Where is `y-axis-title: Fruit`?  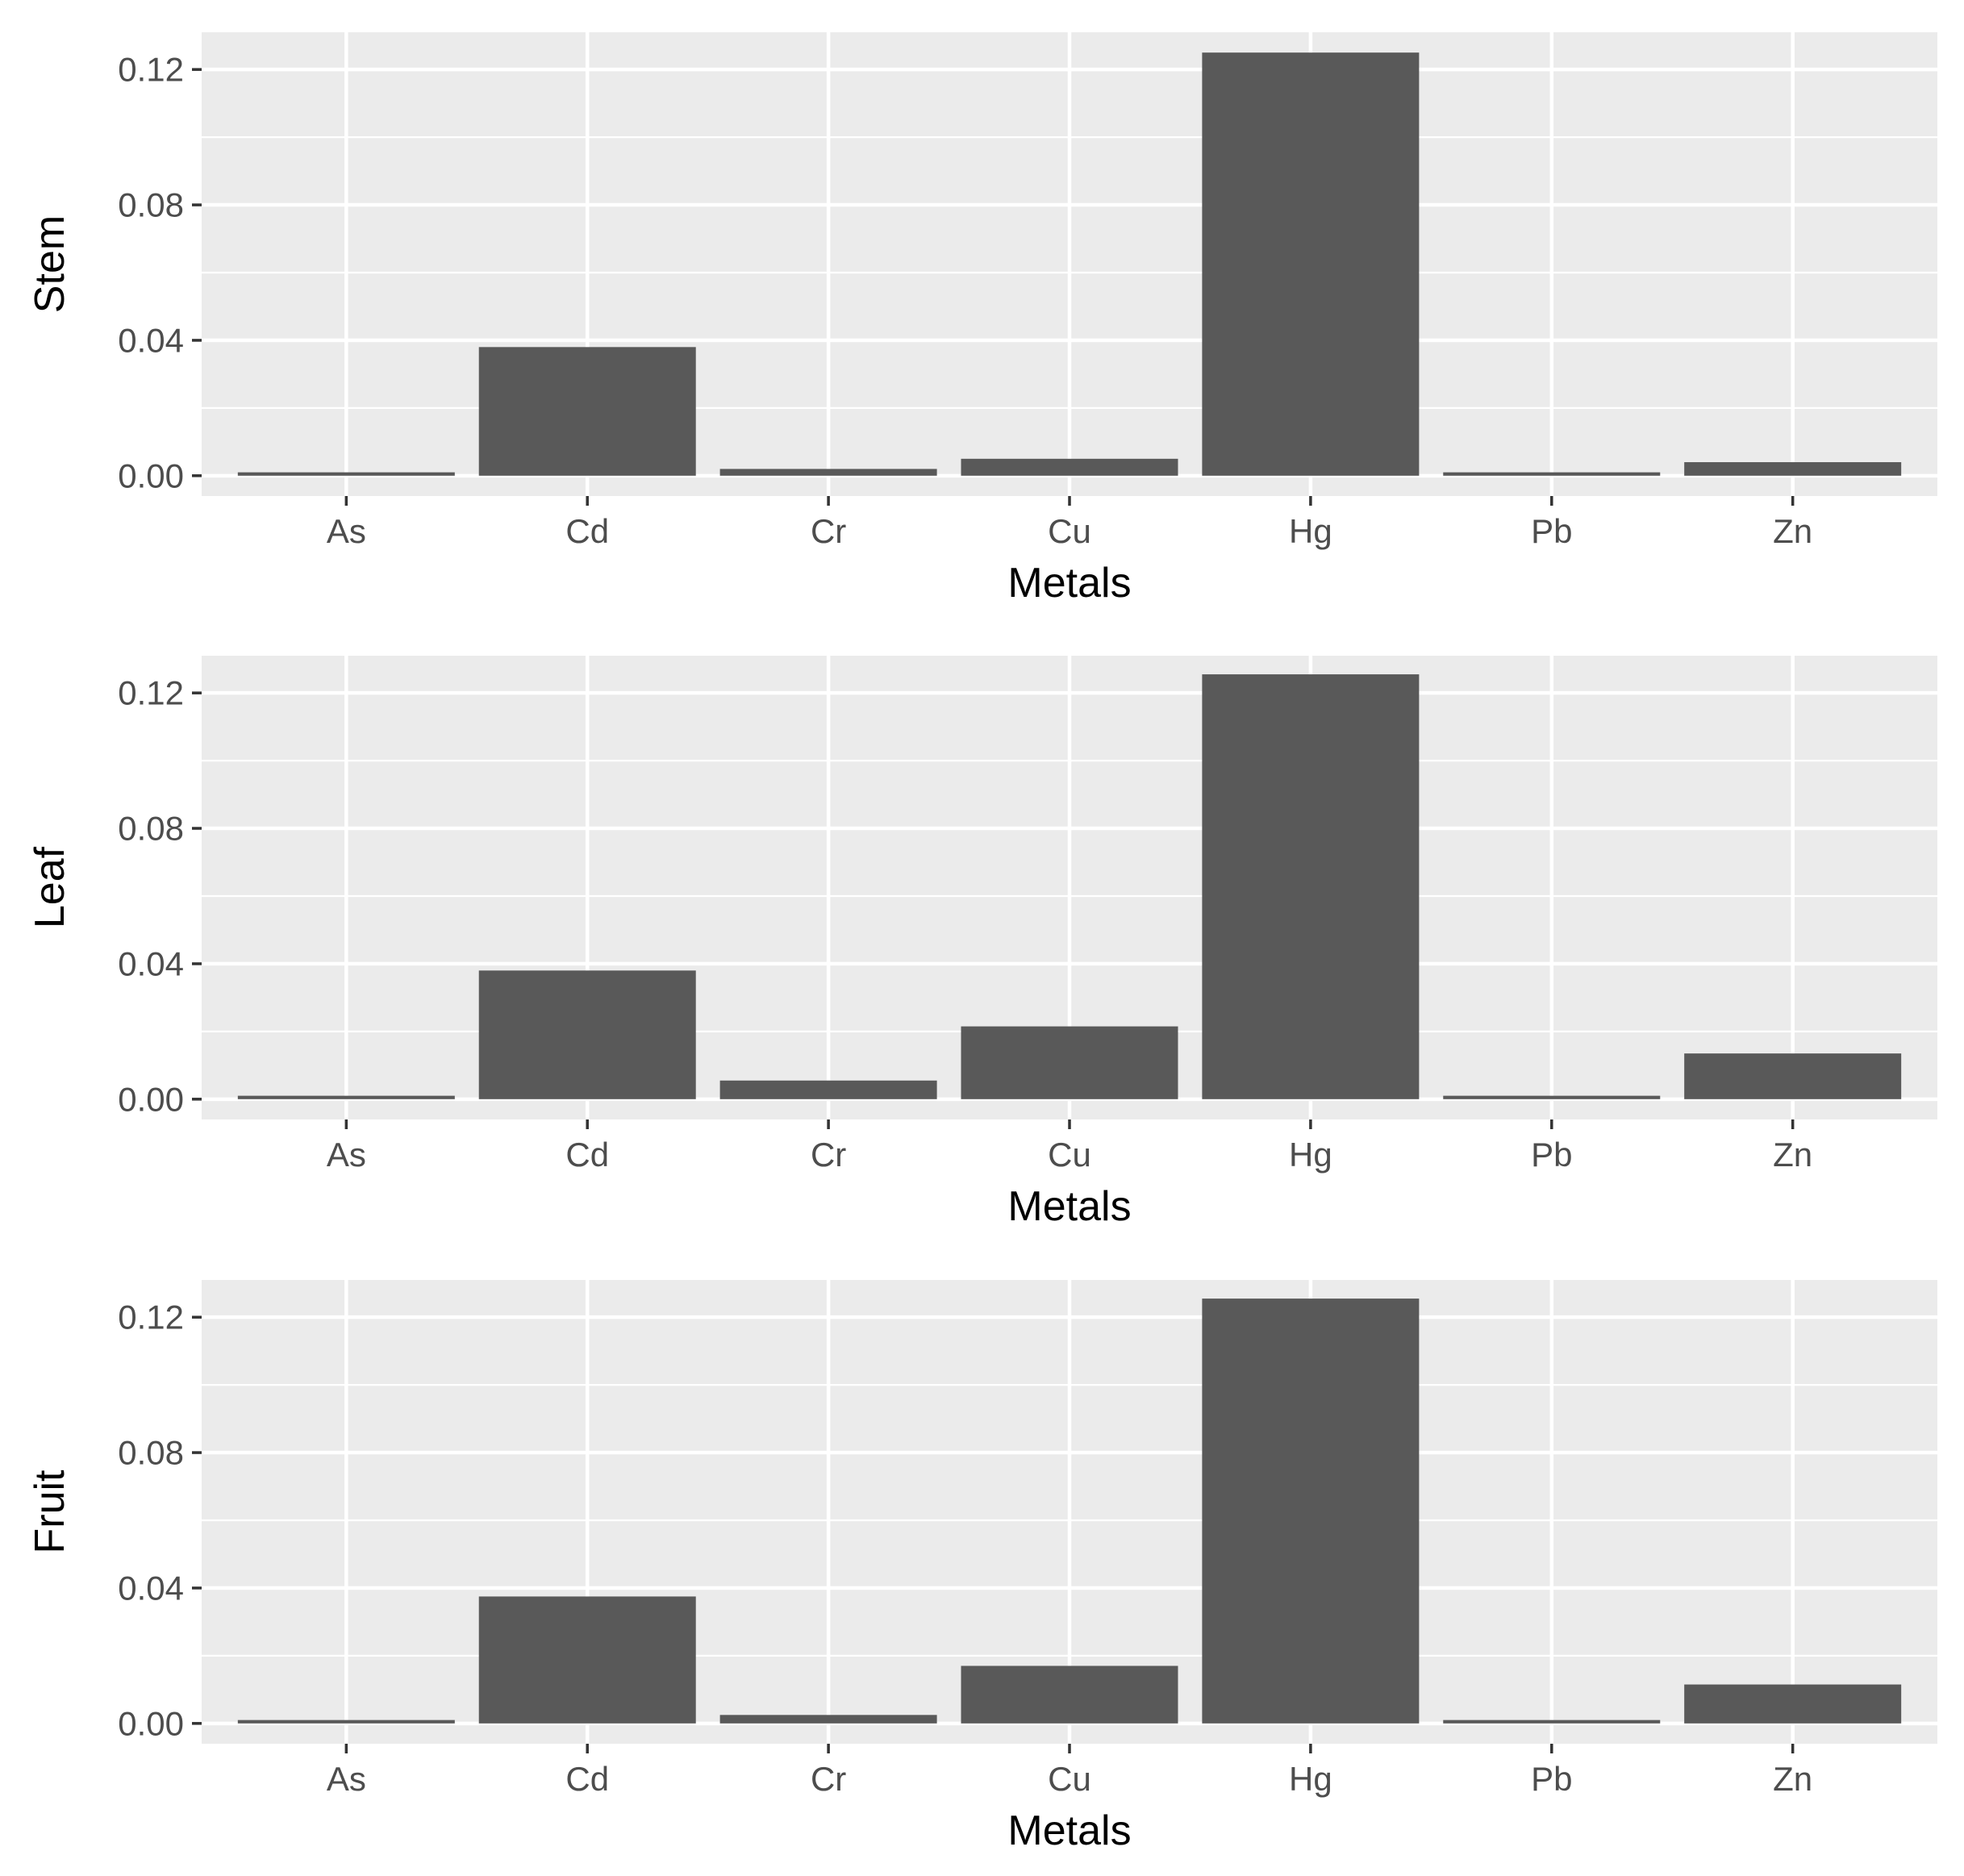 y-axis-title: Fruit is located at coordinates (50, 1512).